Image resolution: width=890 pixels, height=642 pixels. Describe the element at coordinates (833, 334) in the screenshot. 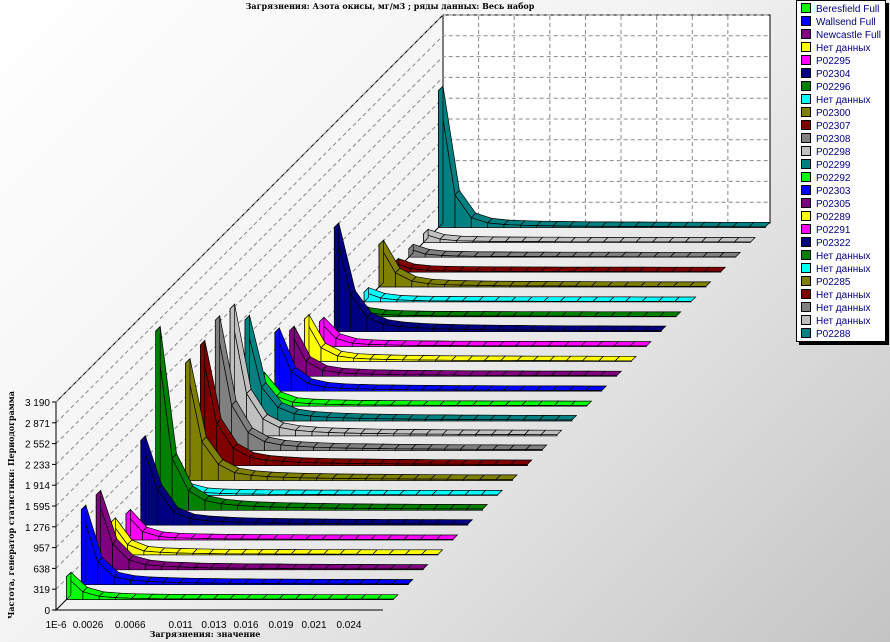

I see `legend-label: P02288` at that location.